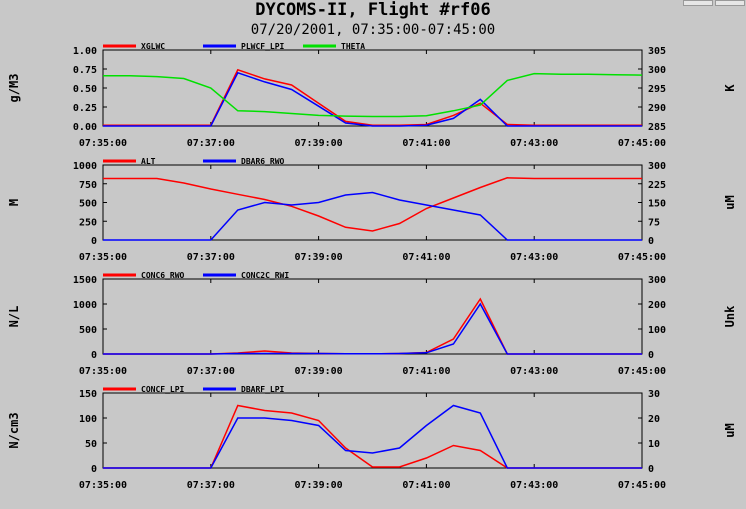 This screenshot has height=509, width=746. Describe the element at coordinates (103, 371) in the screenshot. I see `panel3-x-tick-label: 07:35:00` at that location.